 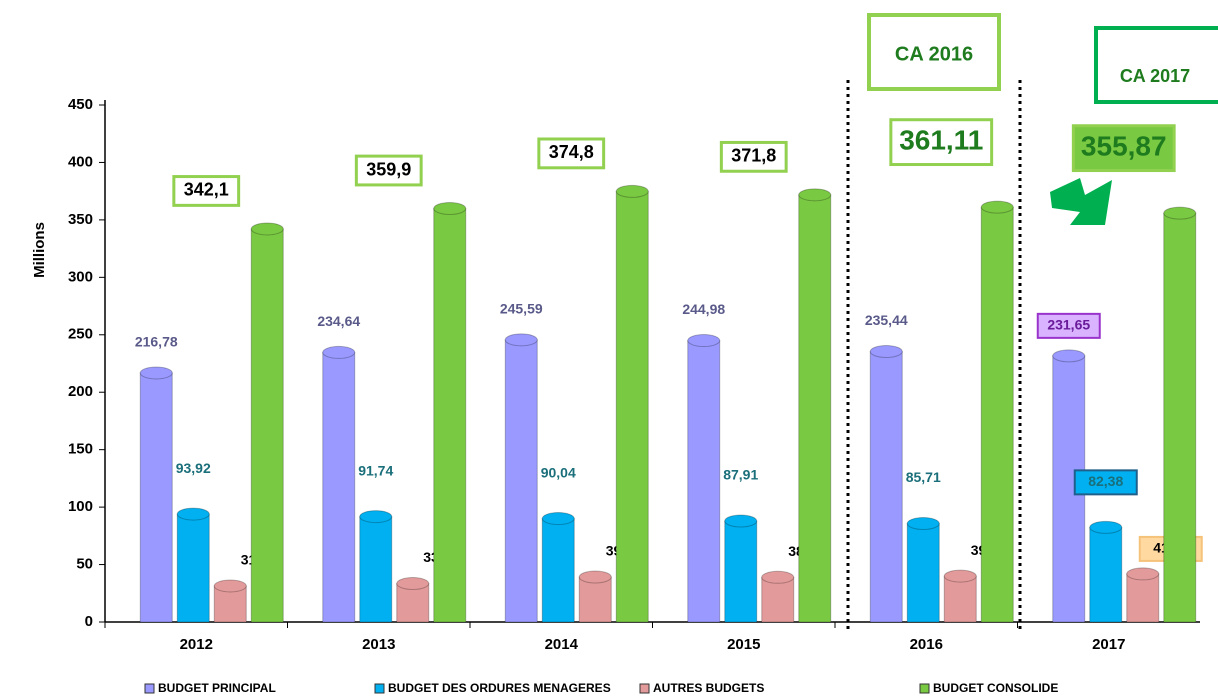 What do you see at coordinates (338, 321) in the screenshot?
I see `value-label: 234,64` at bounding box center [338, 321].